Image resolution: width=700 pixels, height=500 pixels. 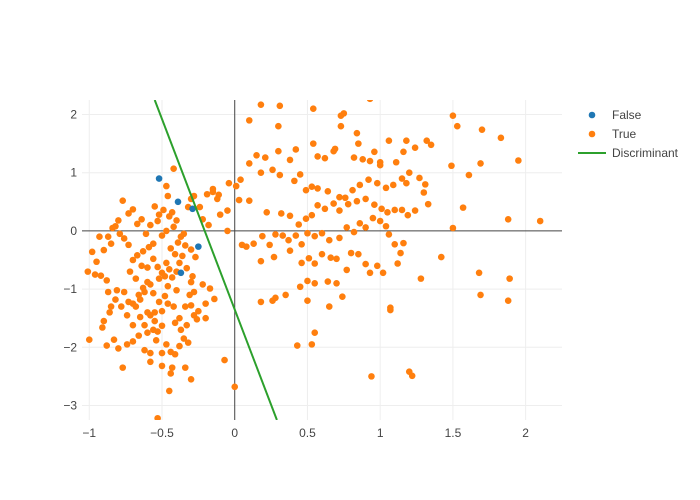 I want to click on legend-item-true: True, so click(x=612, y=134).